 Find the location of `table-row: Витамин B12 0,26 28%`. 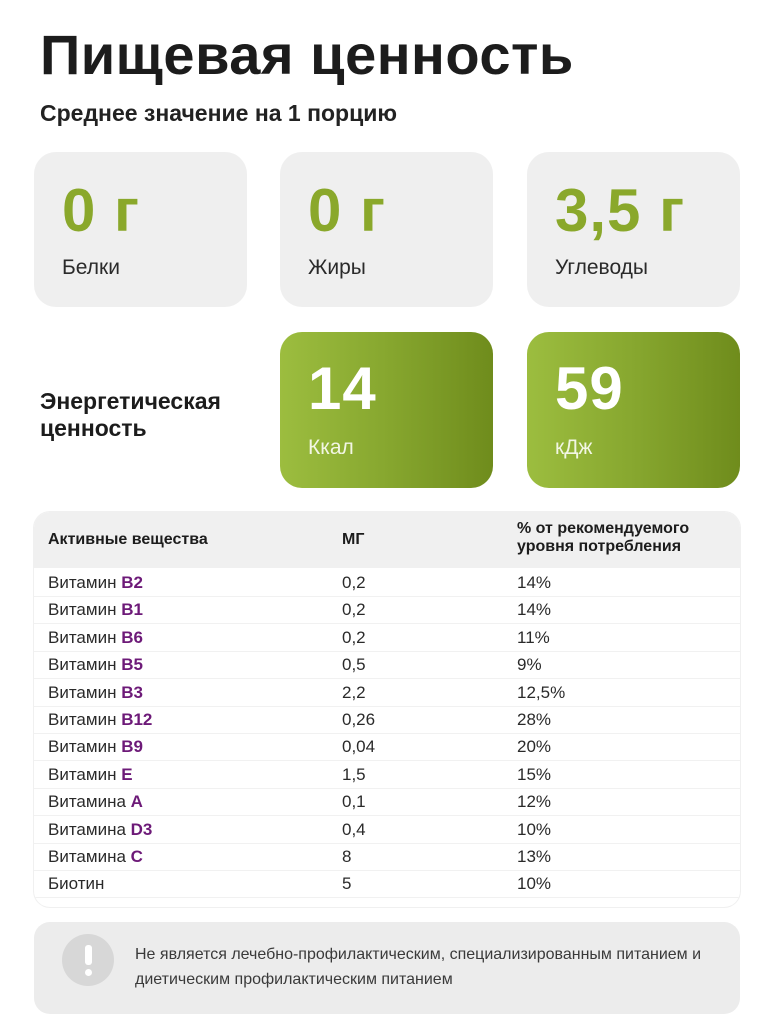

table-row: Витамин B12 0,26 28% is located at coordinates (387, 720).